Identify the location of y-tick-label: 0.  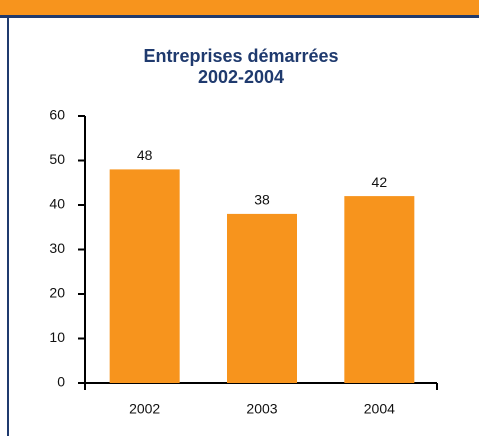
(61, 382).